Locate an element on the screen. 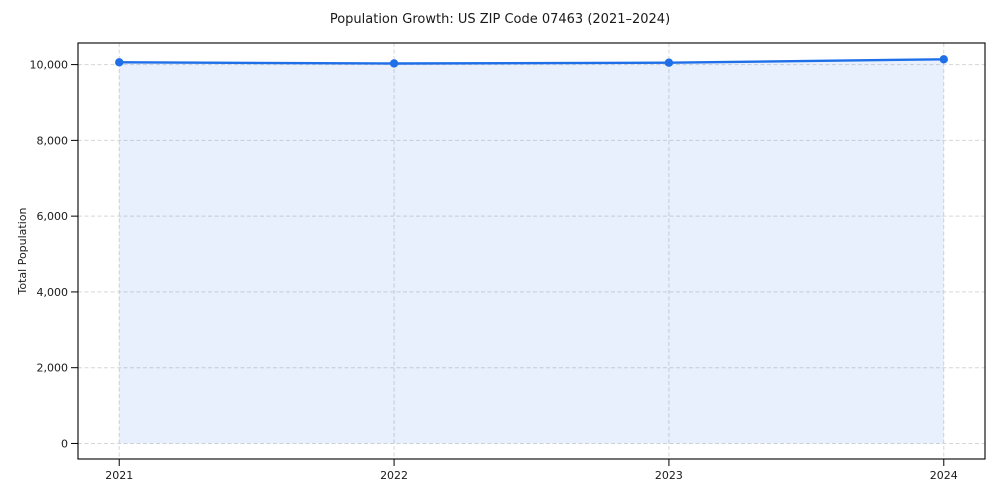 This screenshot has height=500, width=1000. line-series is located at coordinates (531, 61).